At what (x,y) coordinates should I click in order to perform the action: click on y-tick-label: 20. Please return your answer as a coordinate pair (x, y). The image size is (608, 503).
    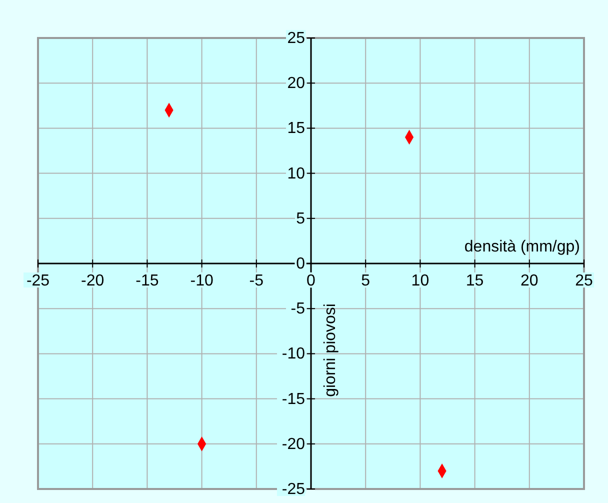
    Looking at the image, I should click on (296, 83).